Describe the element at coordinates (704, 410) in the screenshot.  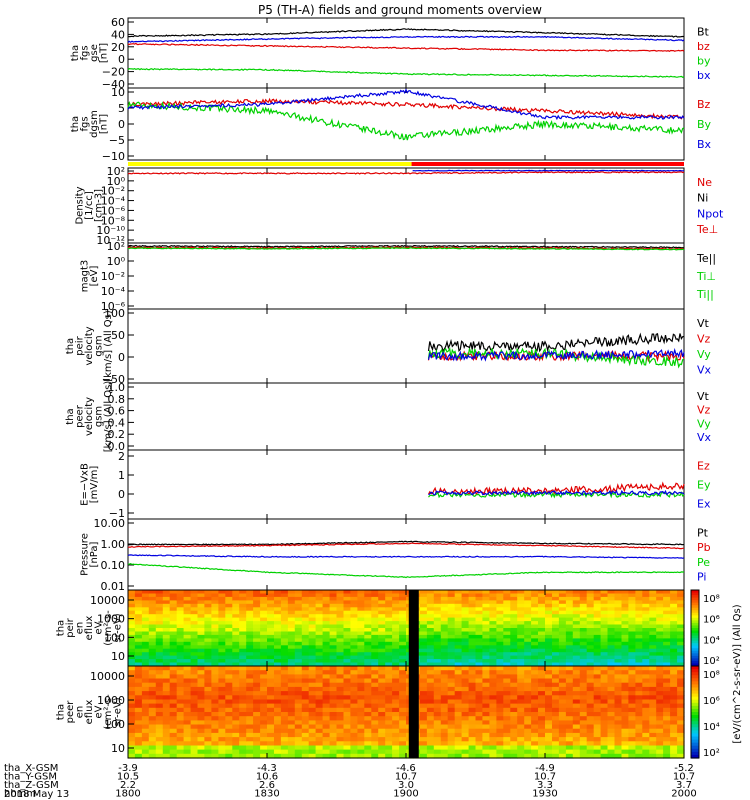
I see `peer_velocity-legend-entry: Vz` at that location.